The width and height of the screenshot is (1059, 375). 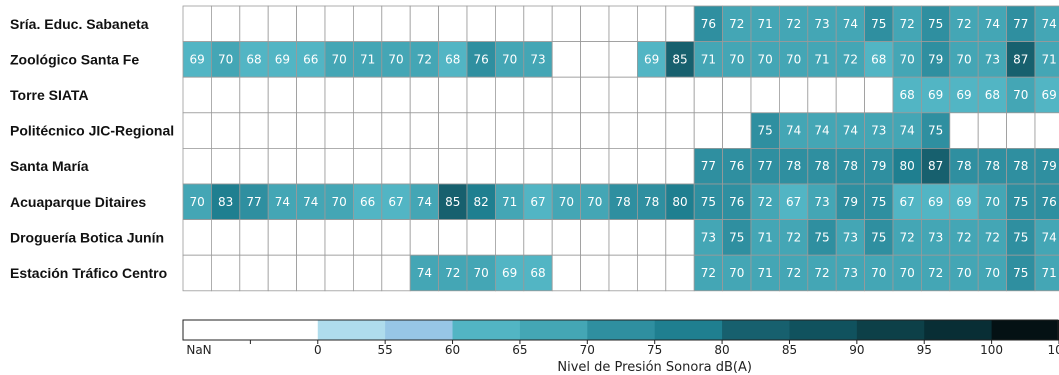 I want to click on colorbar-tick-label: 100, so click(x=991, y=350).